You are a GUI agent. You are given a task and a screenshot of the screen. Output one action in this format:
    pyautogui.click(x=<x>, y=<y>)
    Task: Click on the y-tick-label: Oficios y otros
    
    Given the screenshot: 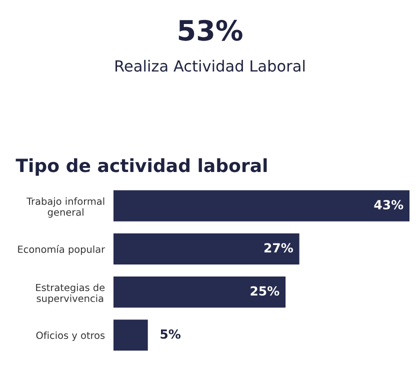 What is the action you would take?
    pyautogui.click(x=70, y=336)
    